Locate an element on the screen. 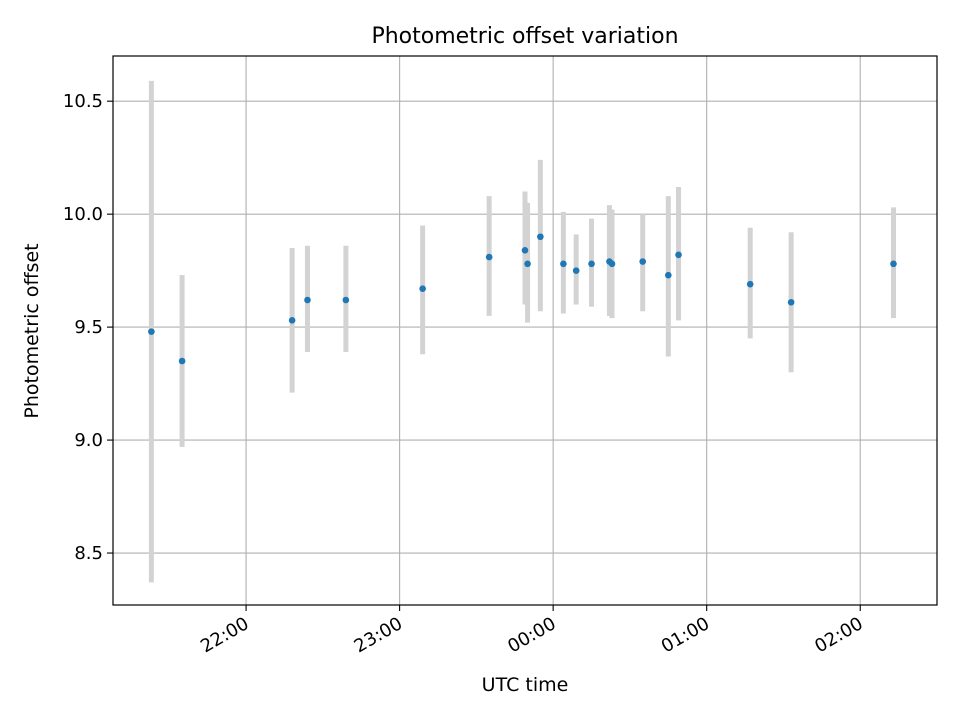  x-axis-ticks: 22:00 23:00 00:00 01:00 02:00 is located at coordinates (532, 631).